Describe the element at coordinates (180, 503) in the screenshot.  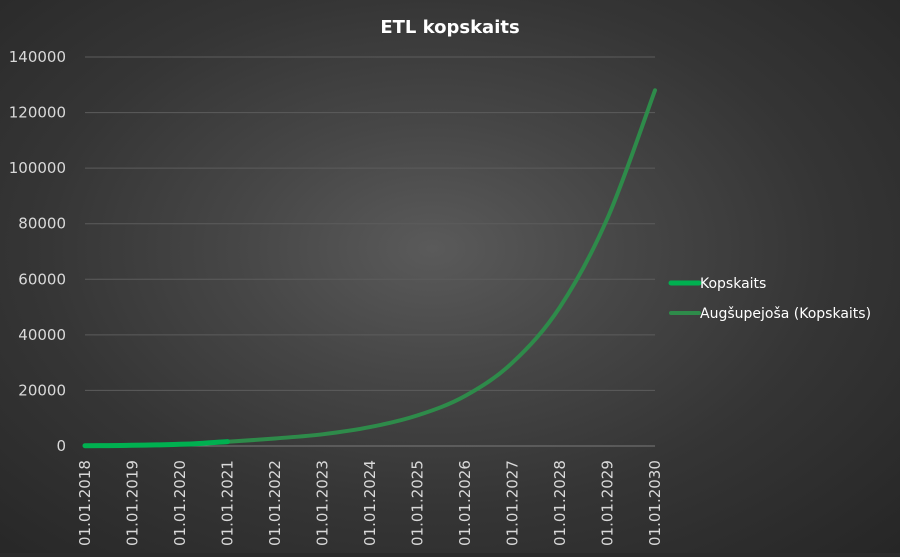
I see `x-tick-label: 01.01.2020` at that location.